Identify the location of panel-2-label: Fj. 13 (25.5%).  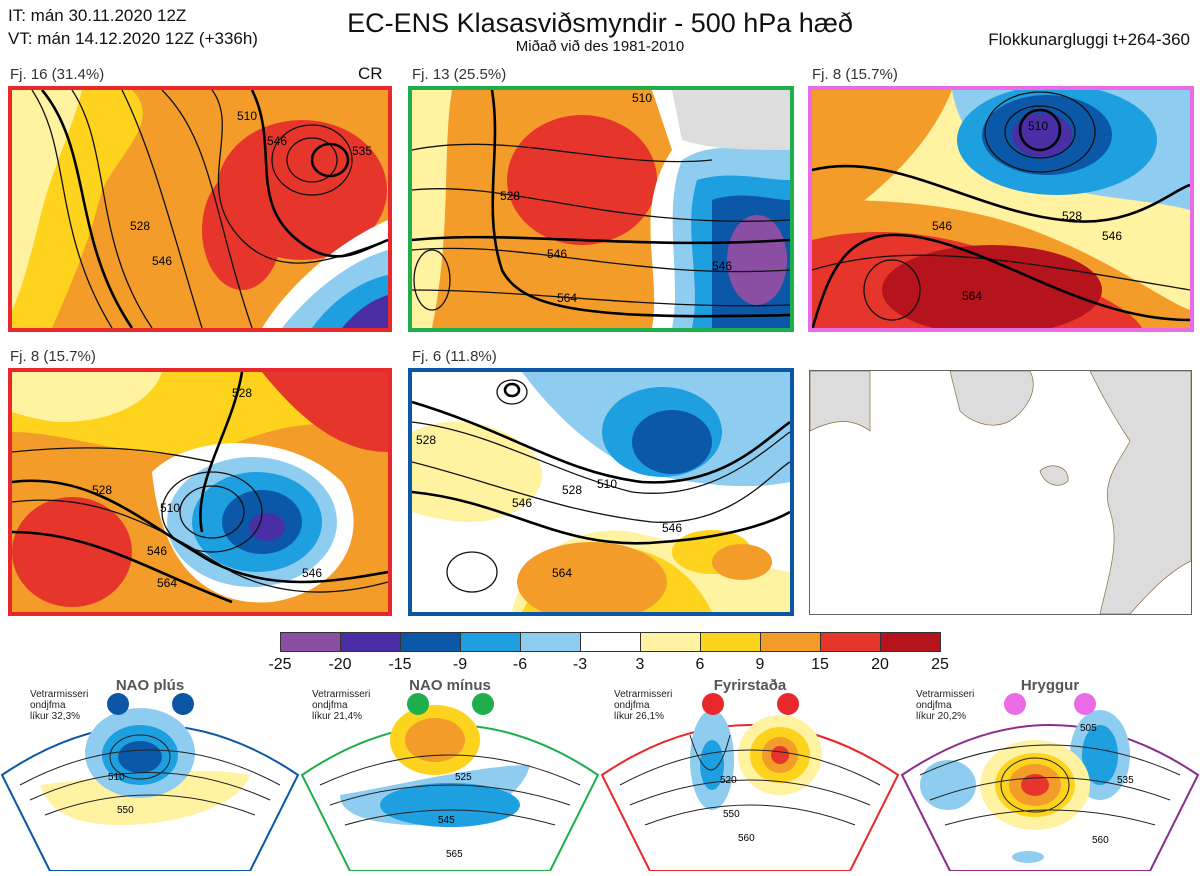
(459, 74).